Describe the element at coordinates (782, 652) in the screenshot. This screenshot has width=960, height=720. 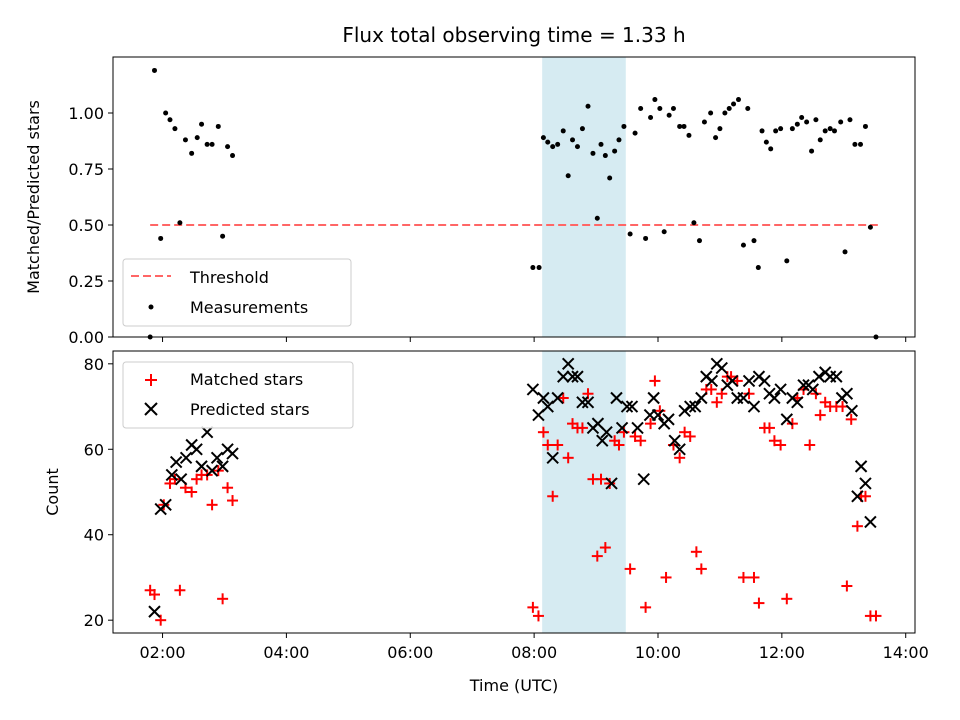
I see `x-tick-label: 12:00` at that location.